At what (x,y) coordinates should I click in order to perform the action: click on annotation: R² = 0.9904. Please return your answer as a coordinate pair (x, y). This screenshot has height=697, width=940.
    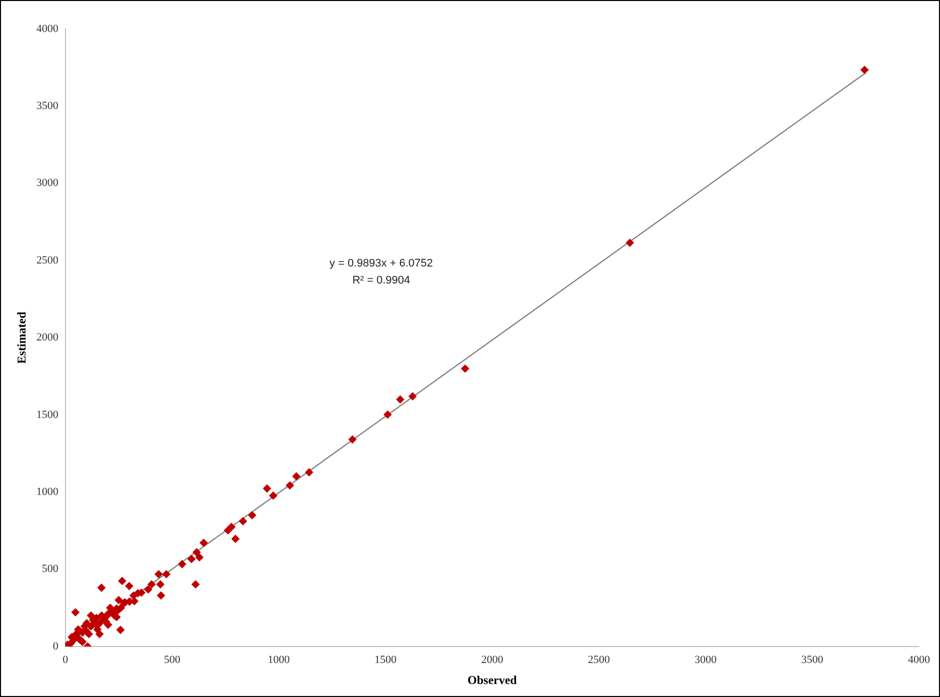
    Looking at the image, I should click on (381, 280).